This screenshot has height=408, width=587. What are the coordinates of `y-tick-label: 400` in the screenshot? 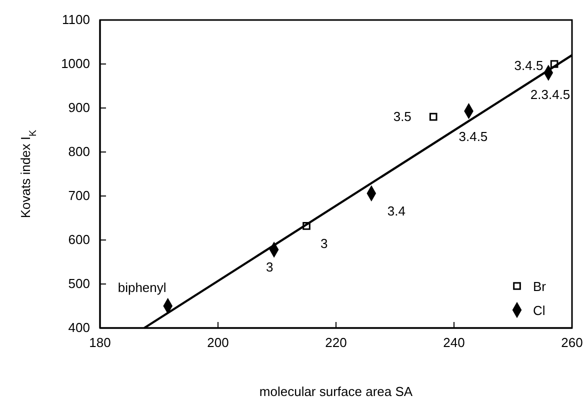 It's located at (79, 328).